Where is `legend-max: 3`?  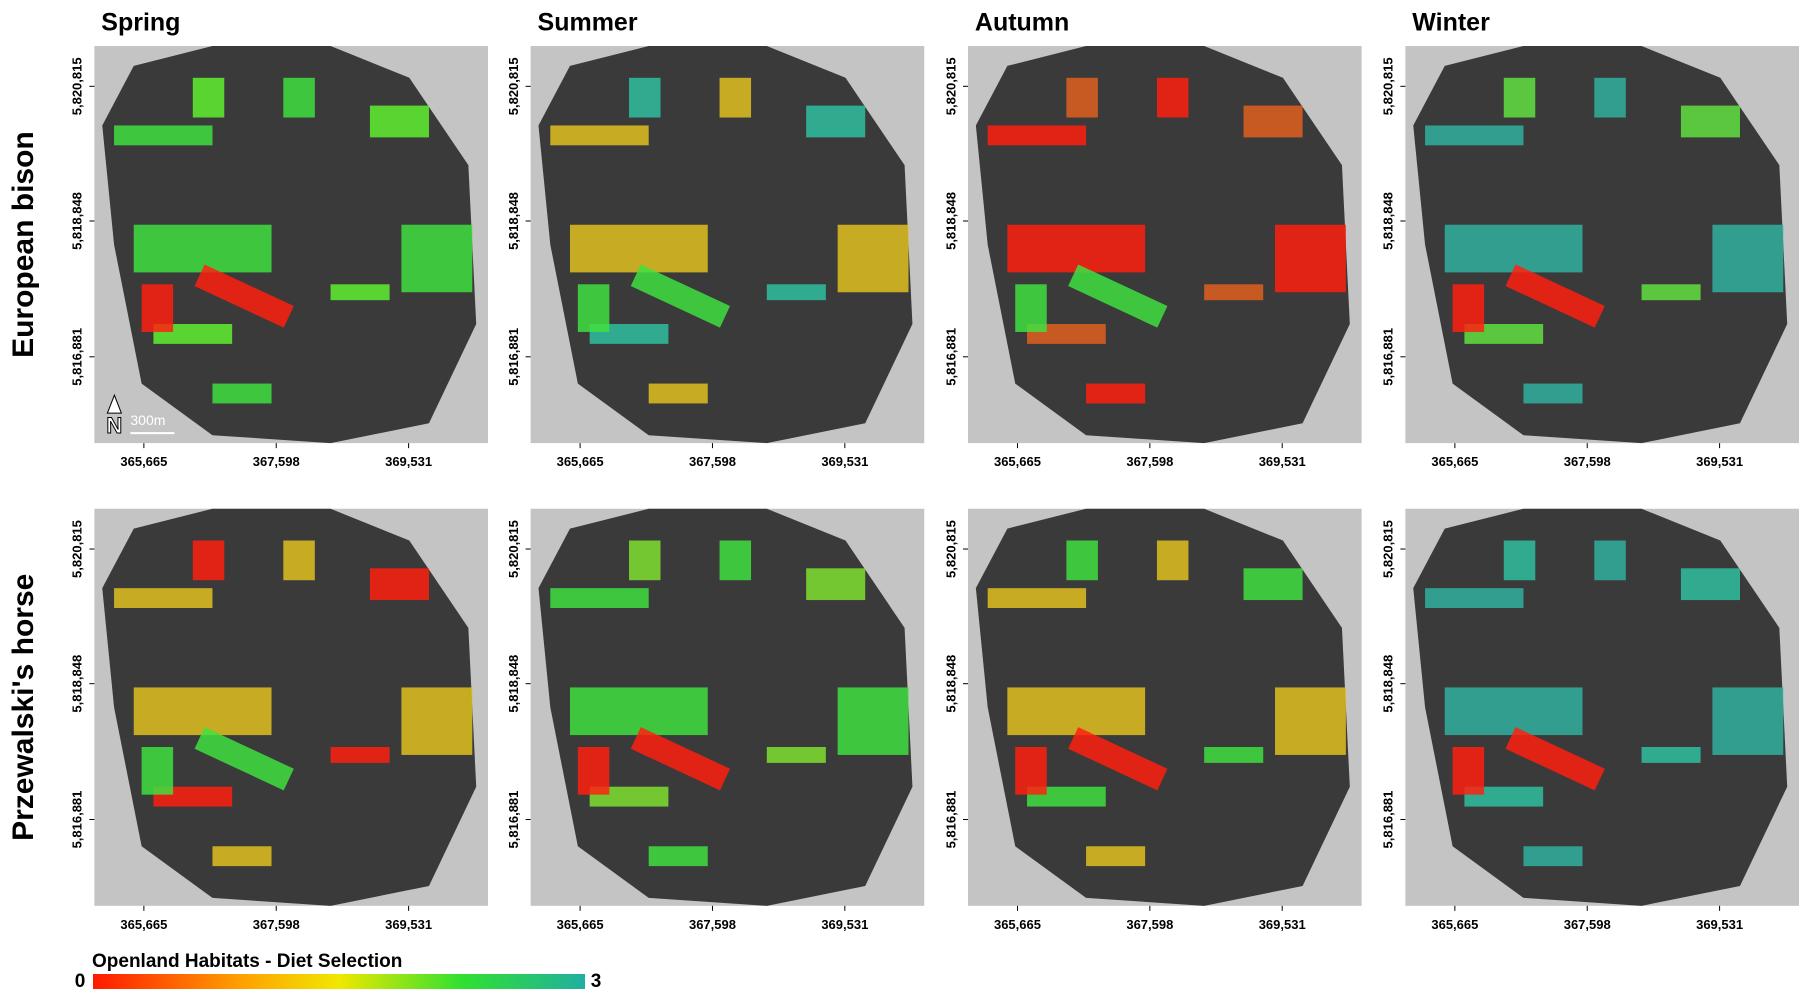 legend-max: 3 is located at coordinates (596, 981).